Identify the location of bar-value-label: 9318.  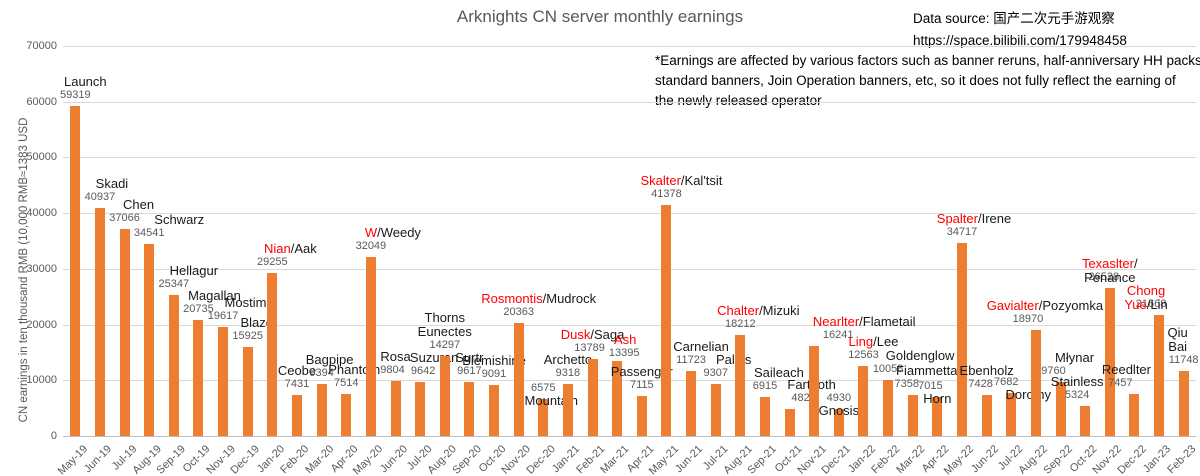
(568, 373).